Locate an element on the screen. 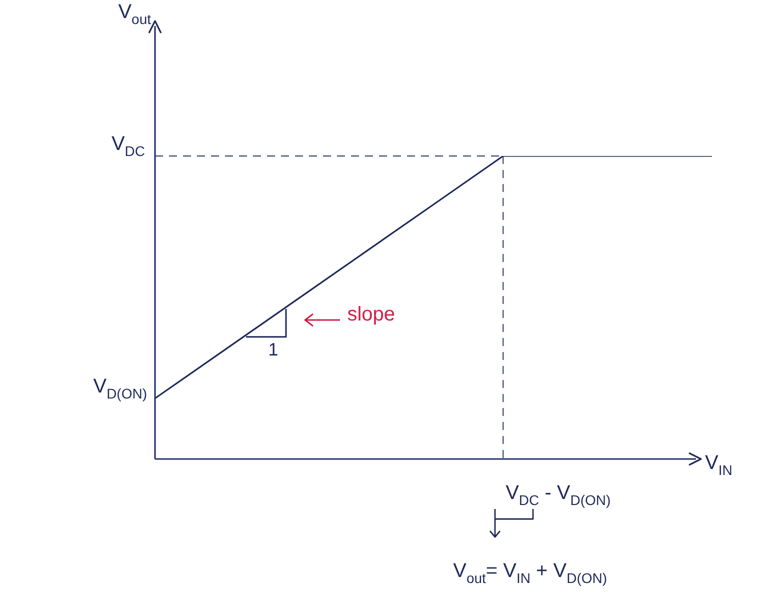 Image resolution: width=778 pixels, height=592 pixels. annotation: slope is located at coordinates (371, 315).